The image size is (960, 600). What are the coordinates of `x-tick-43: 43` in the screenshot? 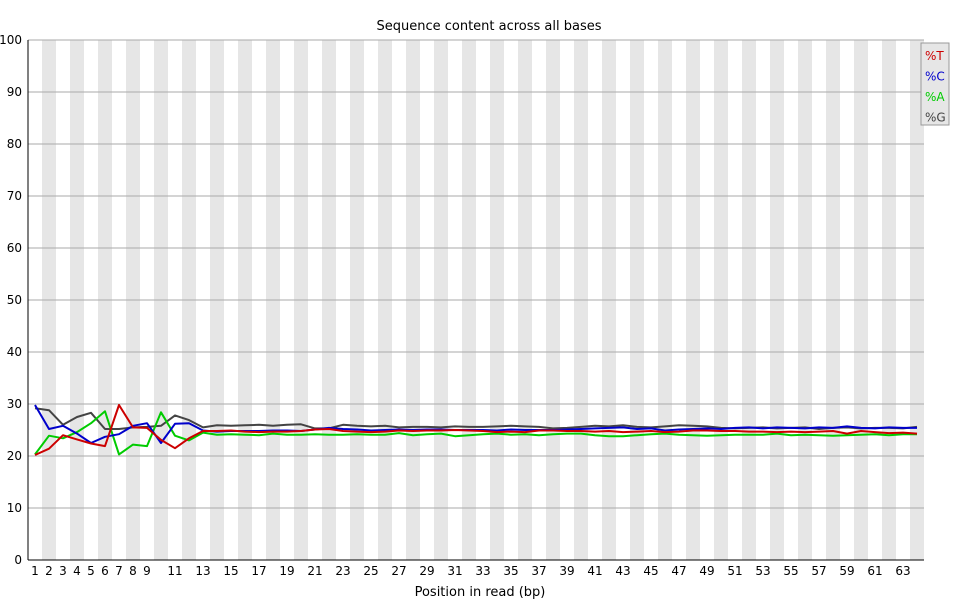 It's located at (622, 571).